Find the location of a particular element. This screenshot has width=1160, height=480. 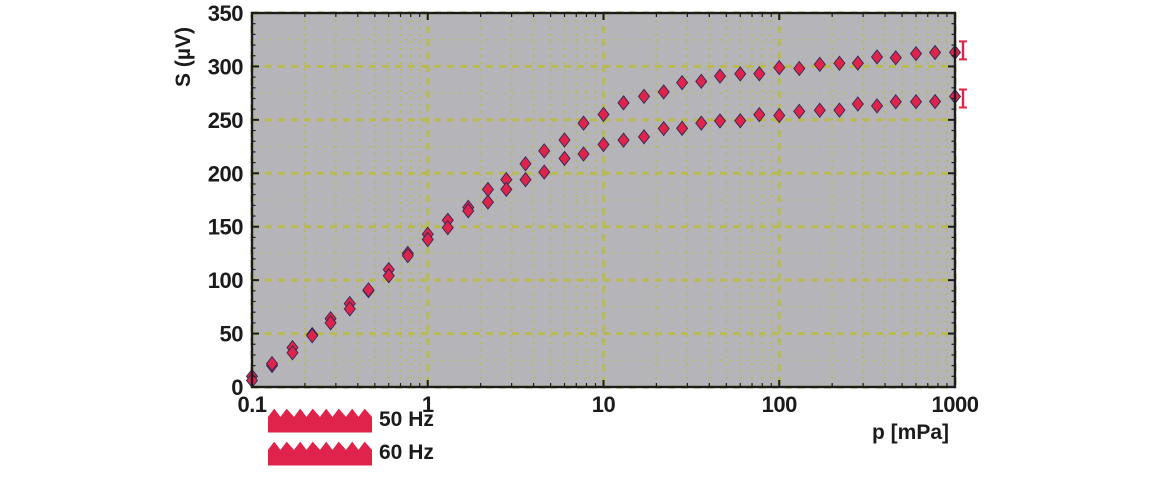

x-axis-title: p [mPa] is located at coordinates (911, 432).